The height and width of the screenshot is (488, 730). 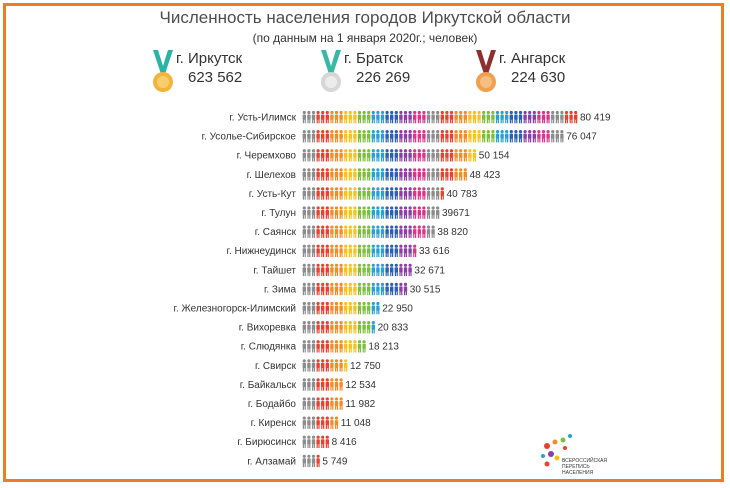 I want to click on category-label: г. Тулун, so click(x=278, y=213).